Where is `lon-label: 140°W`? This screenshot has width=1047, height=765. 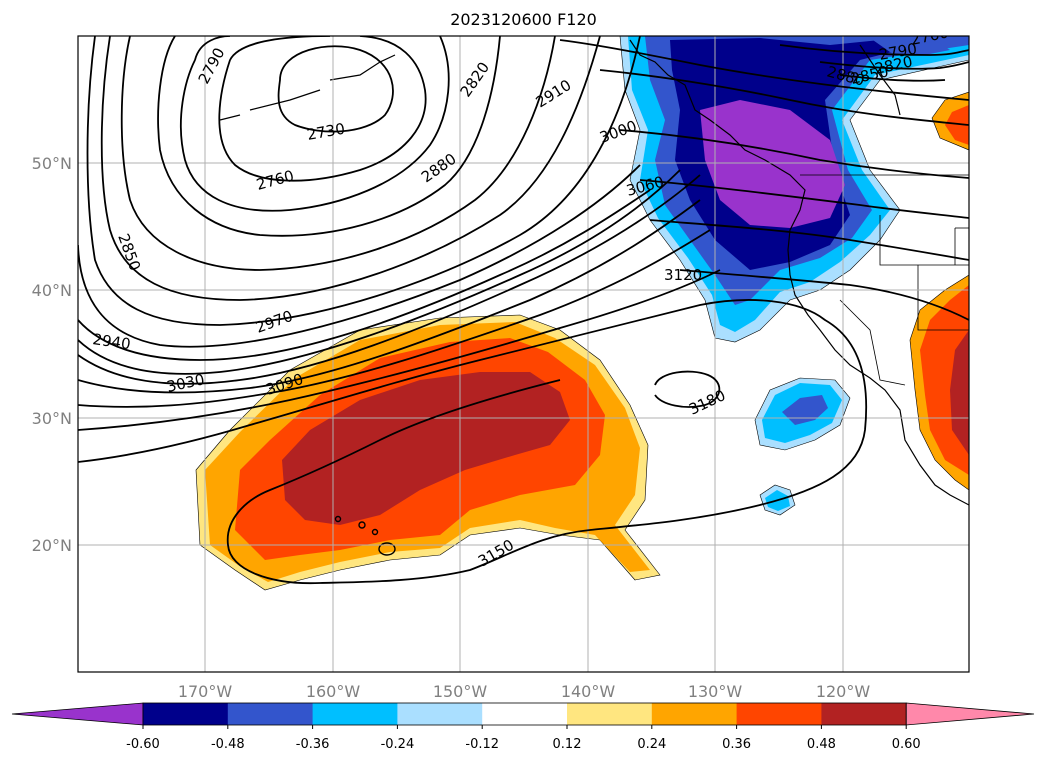
lon-label: 140°W is located at coordinates (588, 691).